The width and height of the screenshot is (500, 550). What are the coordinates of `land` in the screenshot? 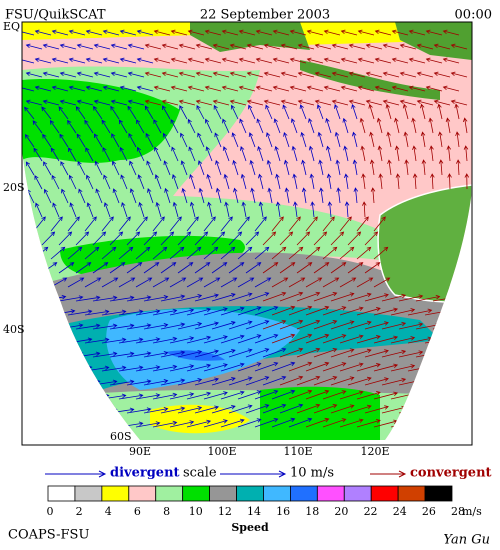 It's located at (433, 41).